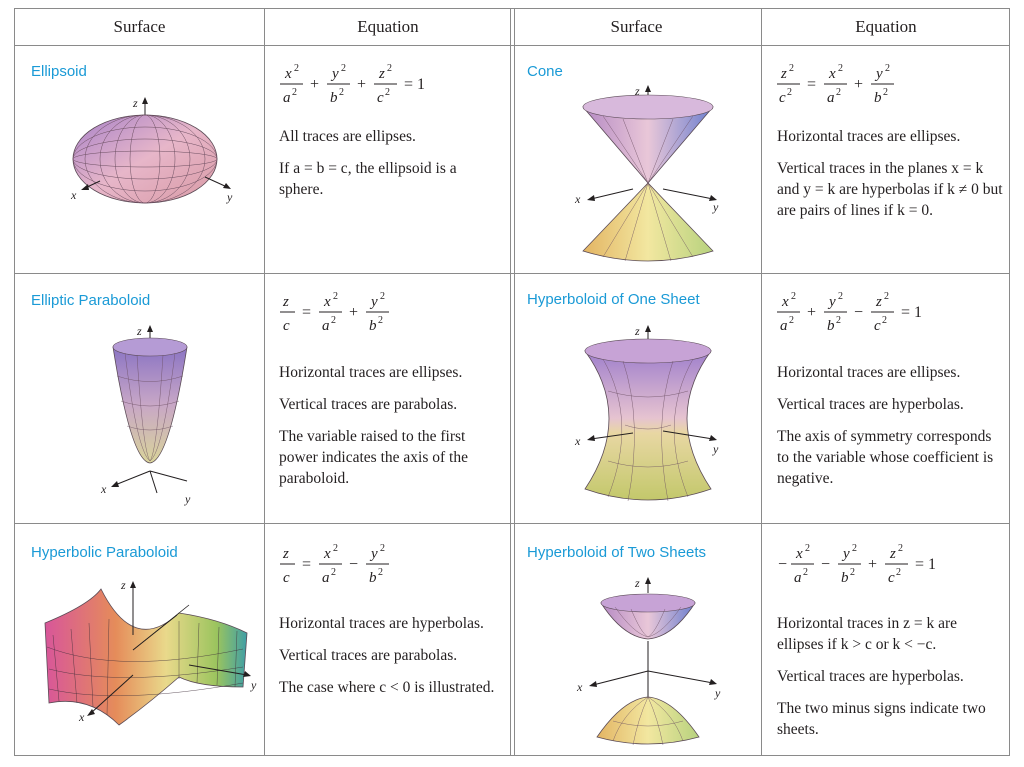 The image size is (1024, 767). I want to click on header-equation-left: Equation, so click(388, 26).